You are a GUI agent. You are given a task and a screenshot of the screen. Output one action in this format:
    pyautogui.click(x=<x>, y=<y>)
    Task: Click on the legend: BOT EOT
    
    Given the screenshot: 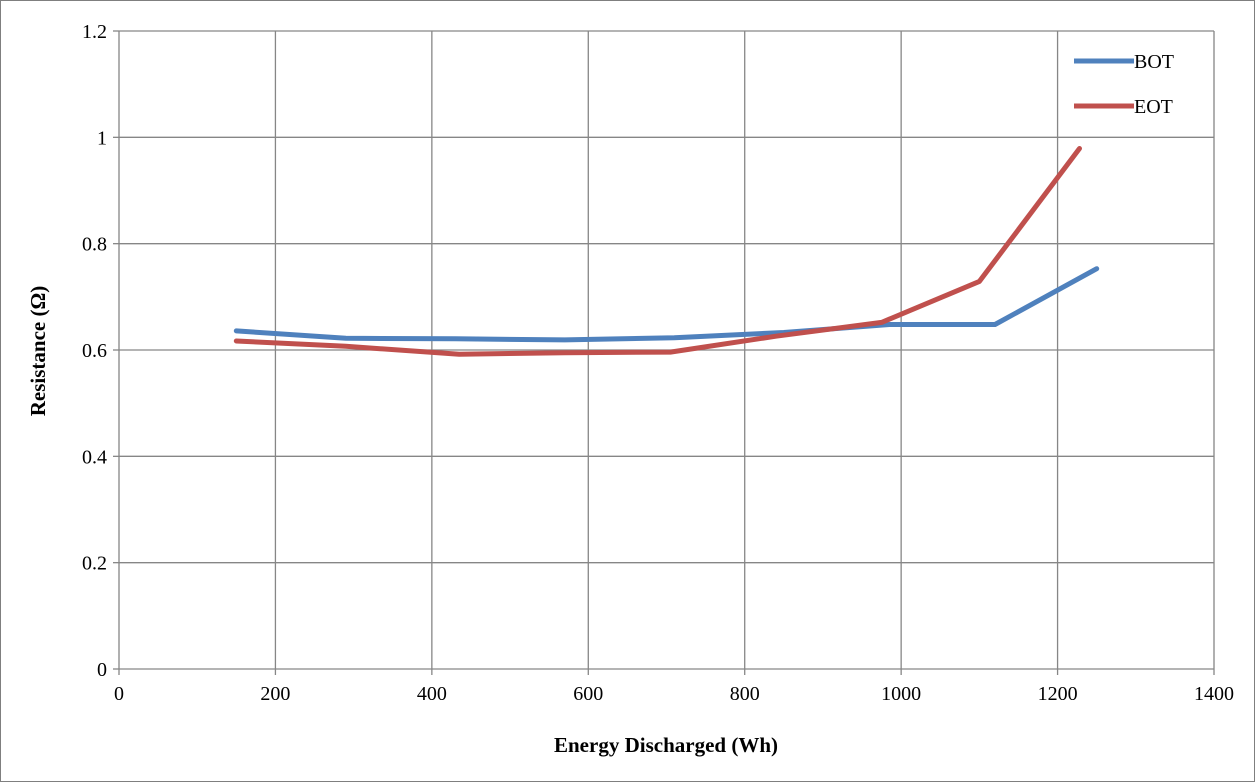 What is the action you would take?
    pyautogui.click(x=1124, y=84)
    